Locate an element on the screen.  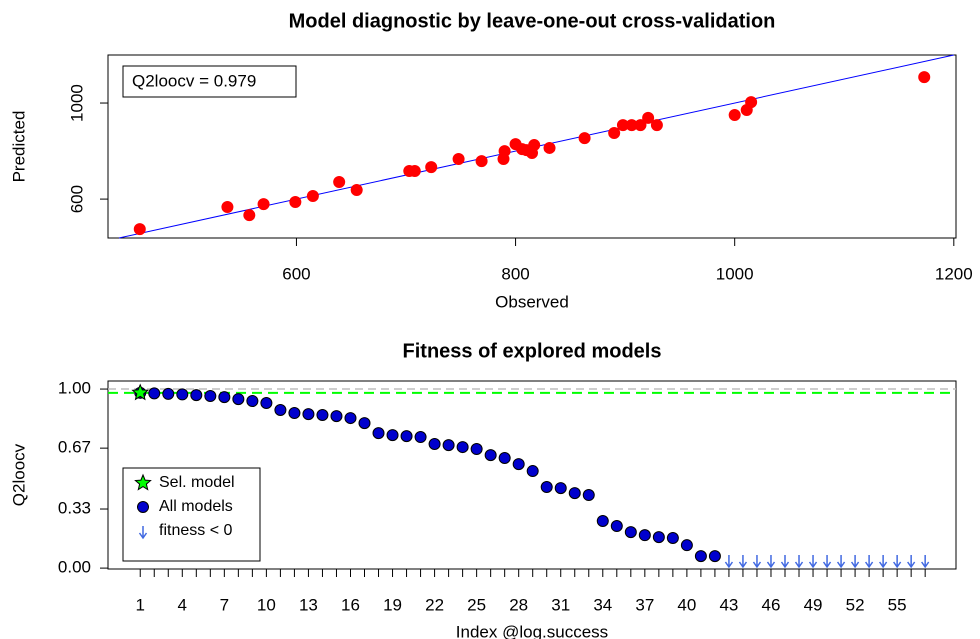
x-tick-label: 19 is located at coordinates (392, 604).